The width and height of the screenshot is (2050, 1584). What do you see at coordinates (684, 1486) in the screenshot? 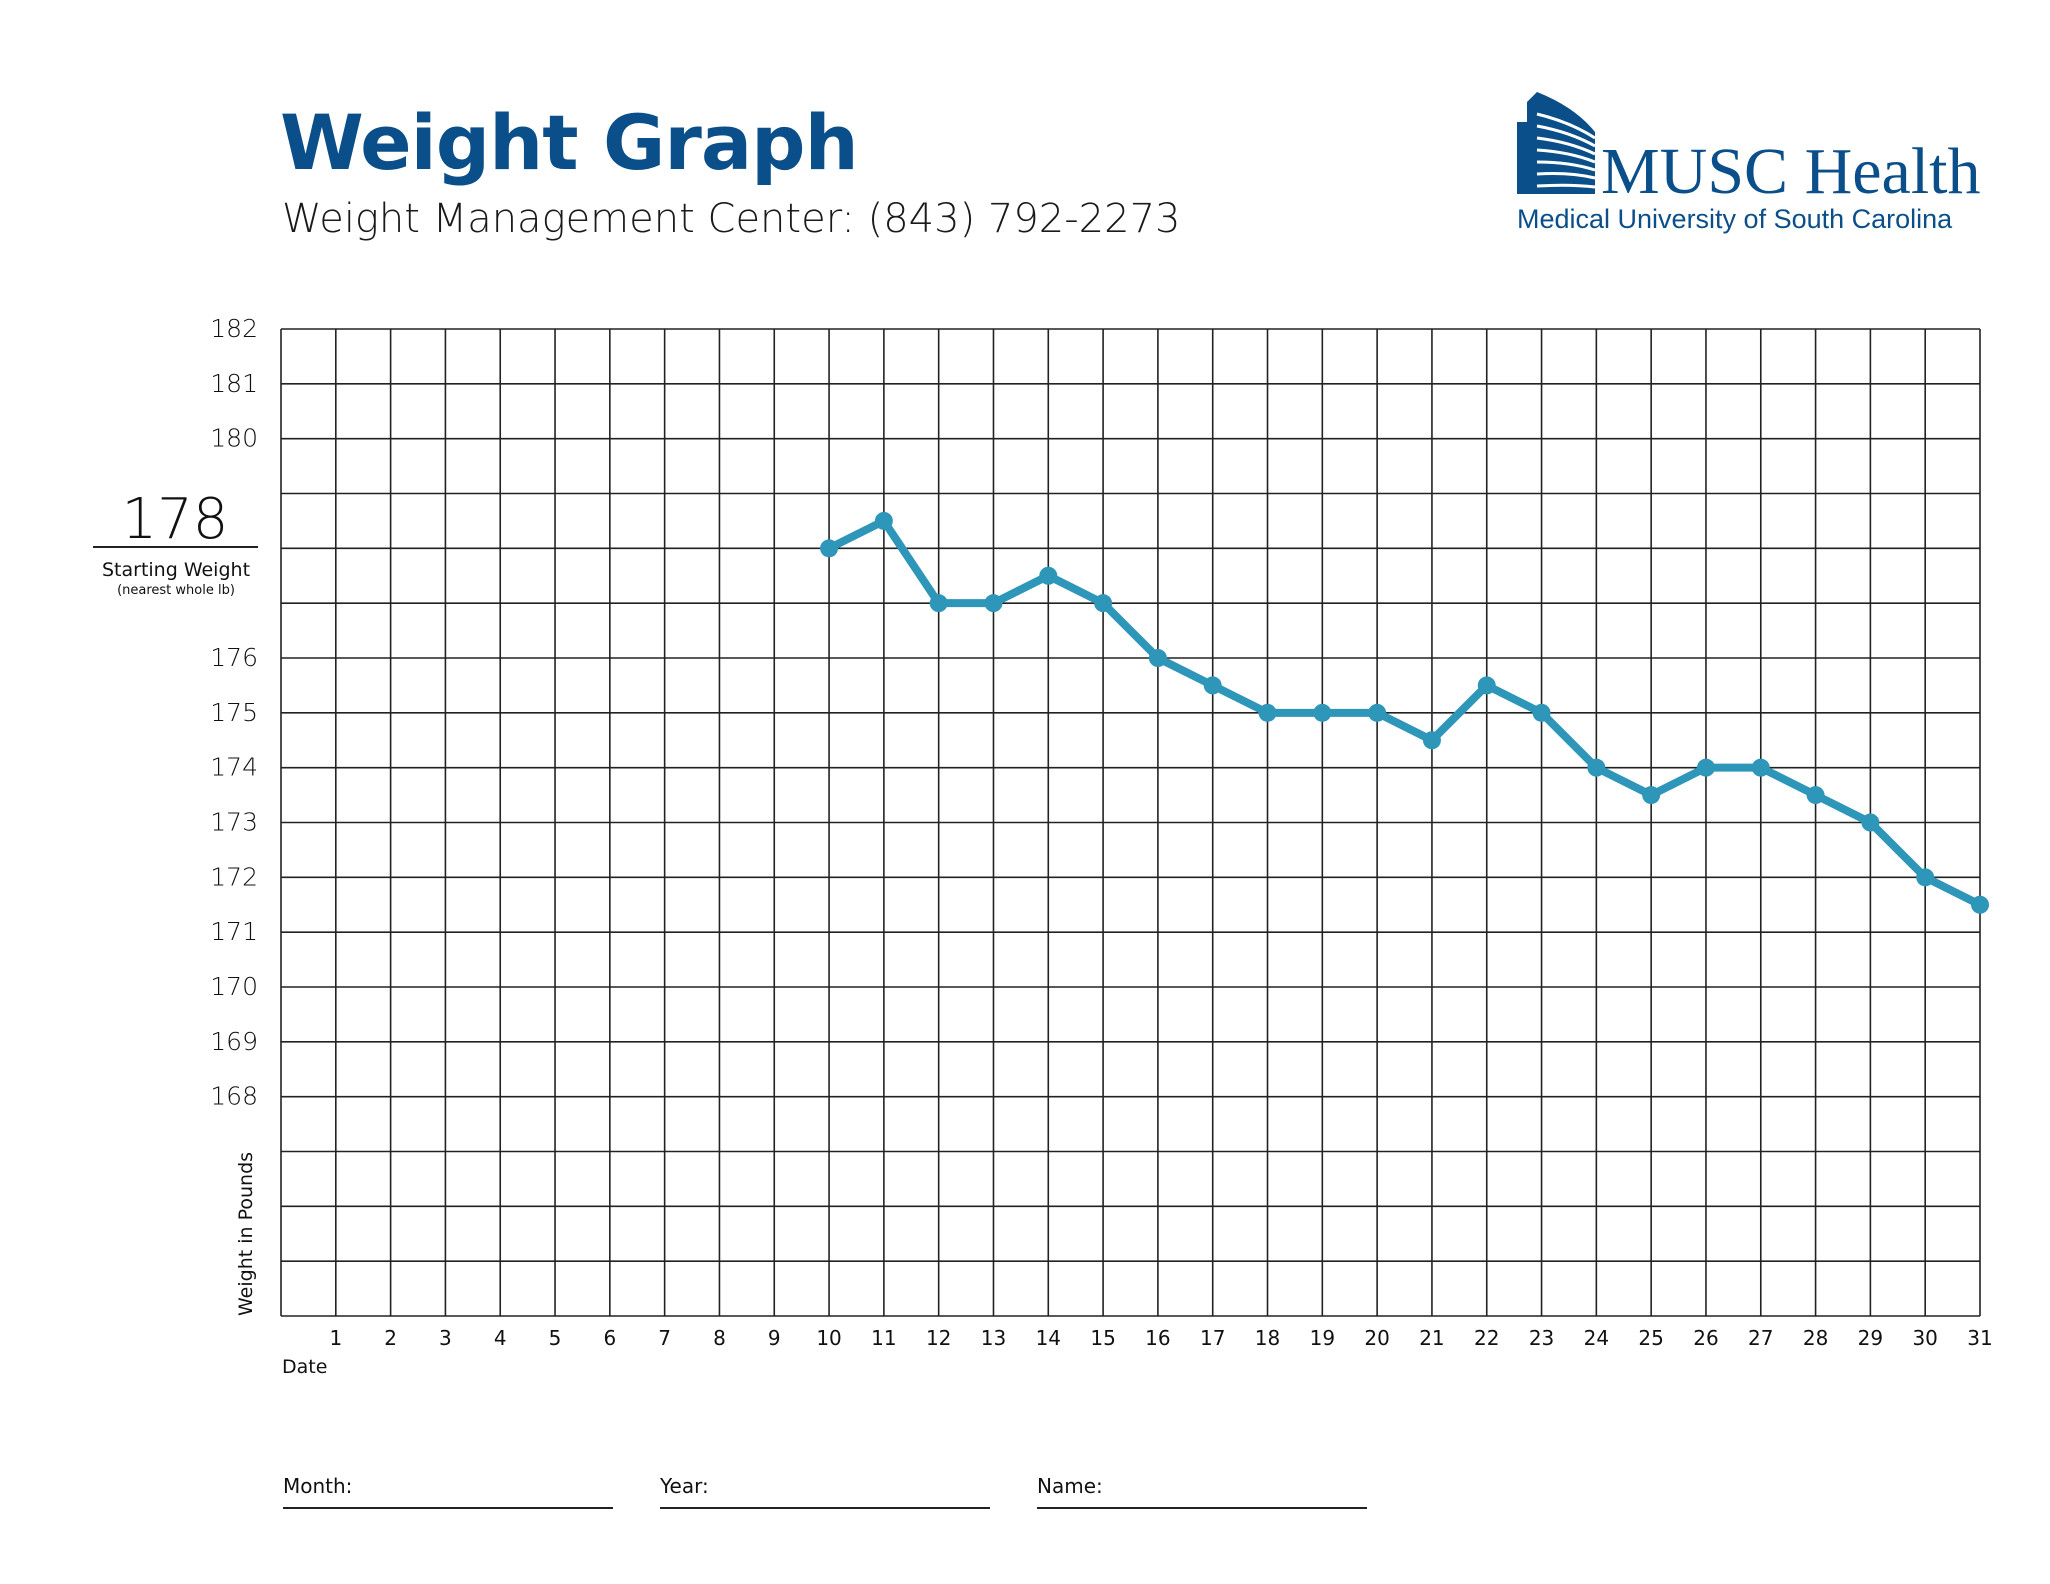
I see `year-label: Year:` at bounding box center [684, 1486].